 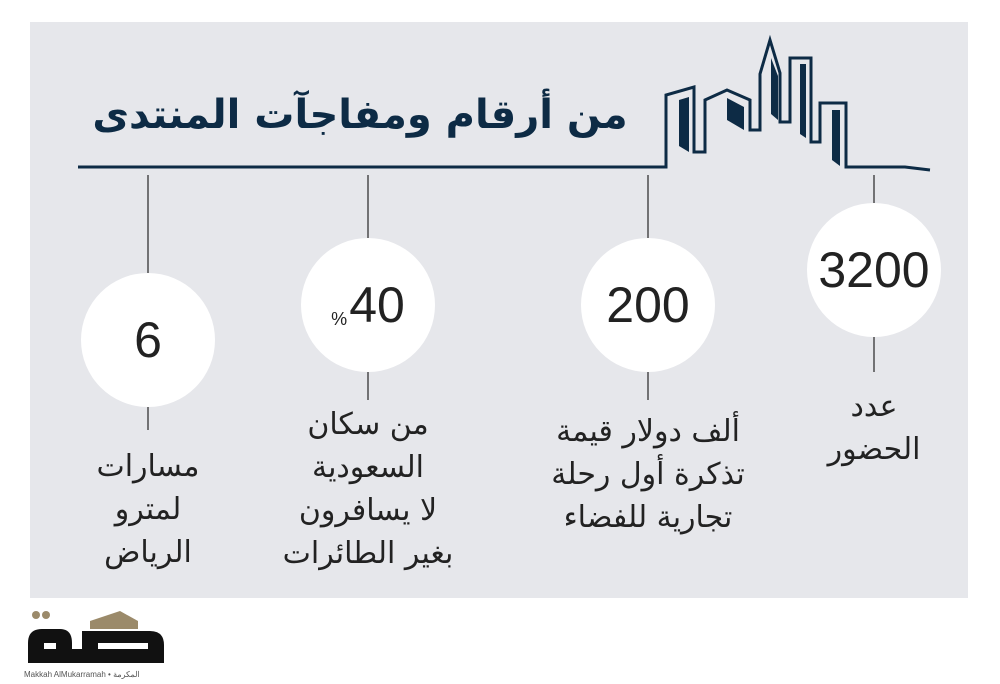 I want to click on caption-line: تجارية للفضاء, so click(x=648, y=517).